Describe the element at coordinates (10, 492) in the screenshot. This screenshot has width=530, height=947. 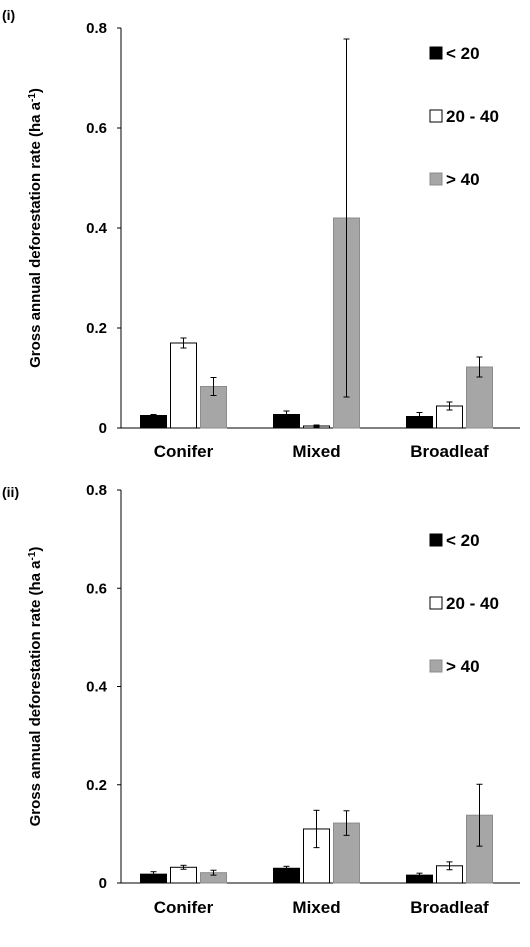
I see `panel-label: (ii)` at that location.